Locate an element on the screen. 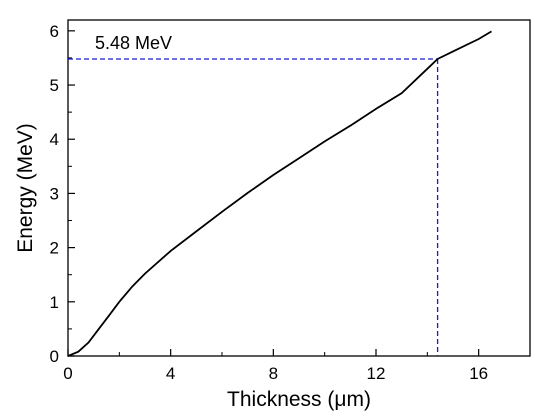 This screenshot has width=550, height=419. y-tick-label: 3 is located at coordinates (54, 193).